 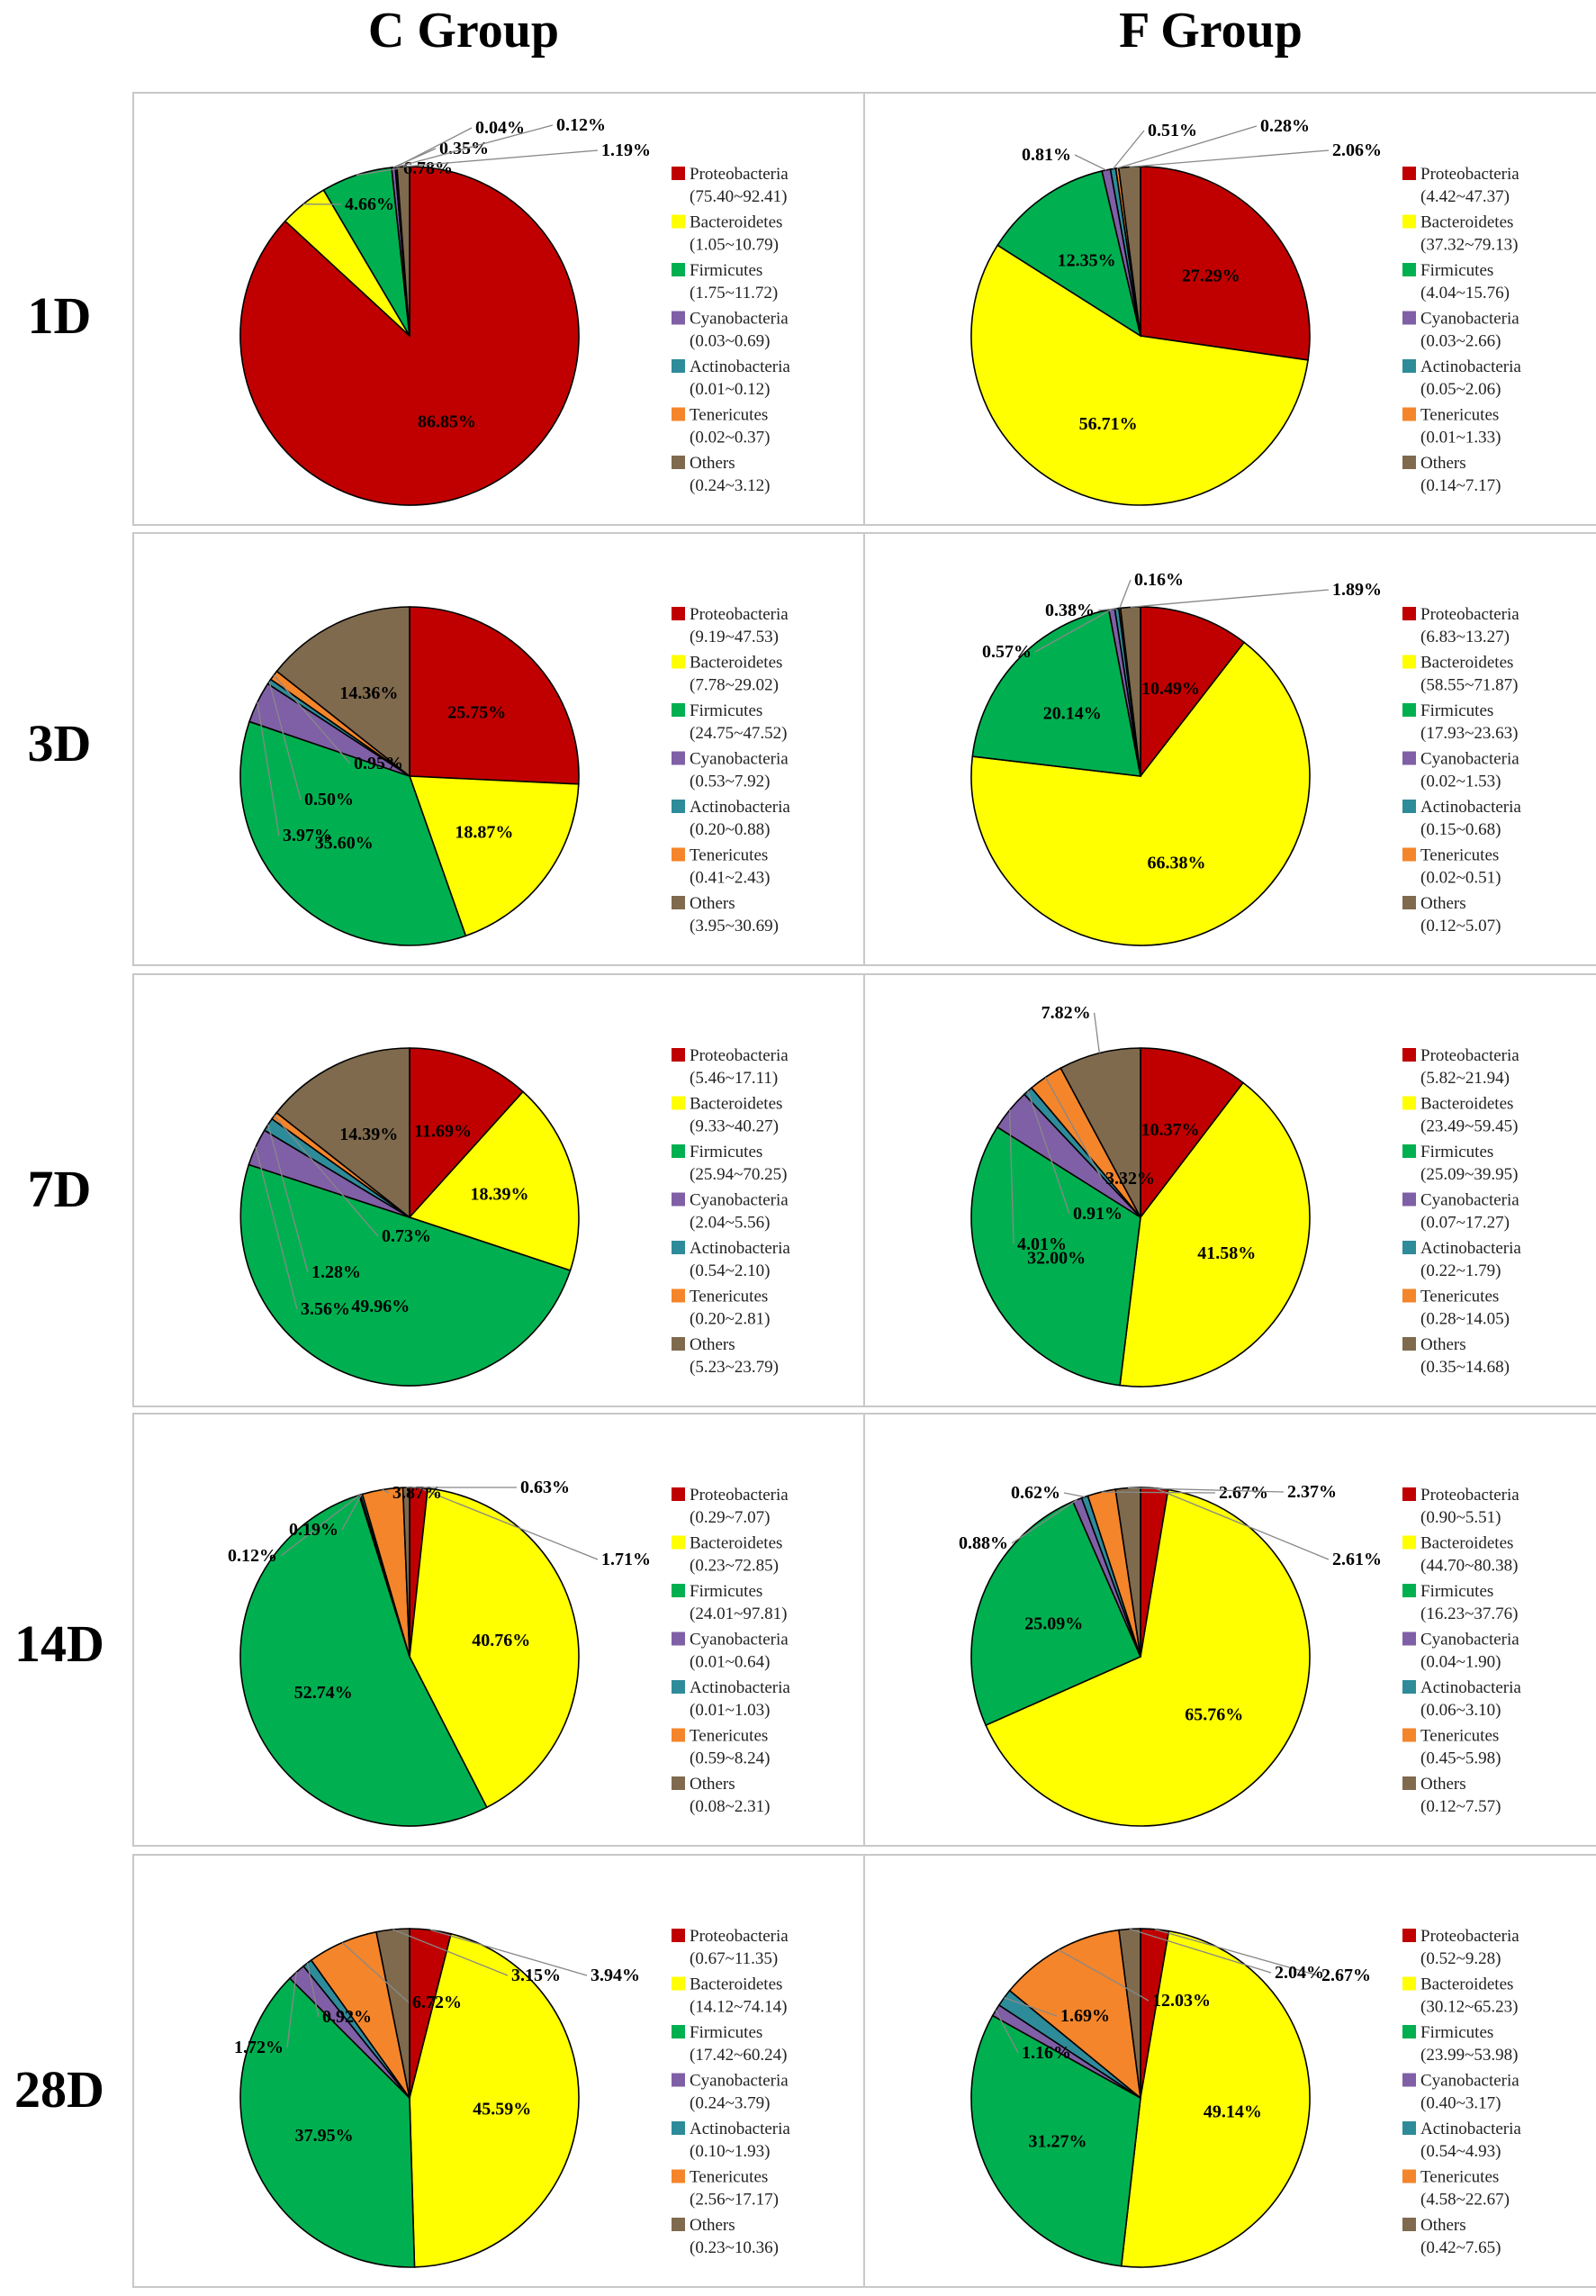 I want to click on legend-range-others: (0.12~7.57), so click(x=1460, y=1807).